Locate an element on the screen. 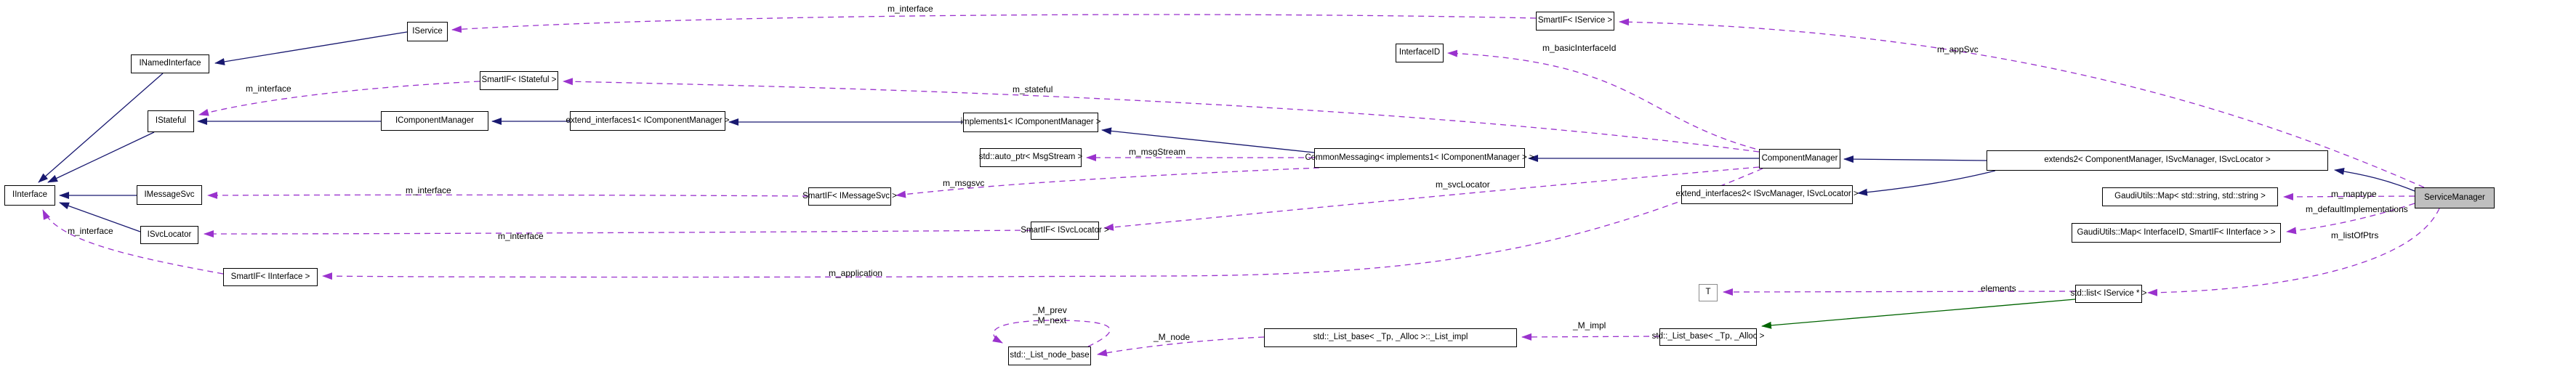 The width and height of the screenshot is (2576, 369). edge-usage-servicemanager-to-mapinterfaceid is located at coordinates (2350, 219).